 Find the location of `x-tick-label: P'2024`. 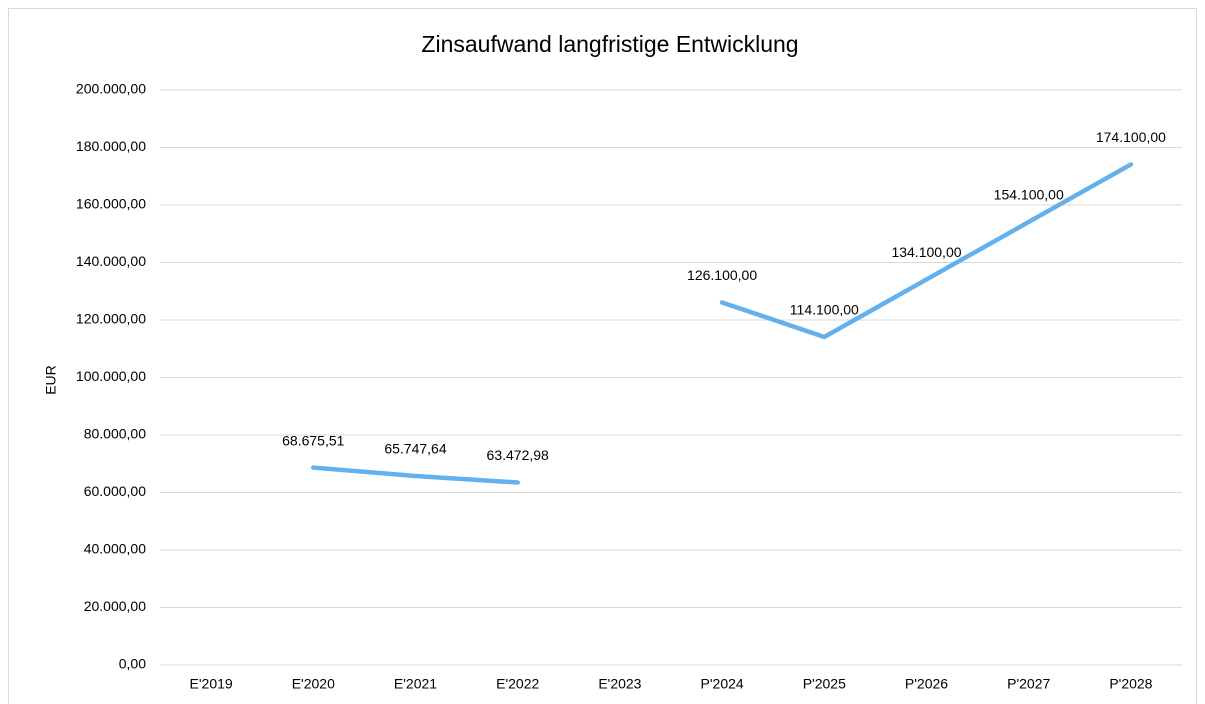

x-tick-label: P'2024 is located at coordinates (722, 684).